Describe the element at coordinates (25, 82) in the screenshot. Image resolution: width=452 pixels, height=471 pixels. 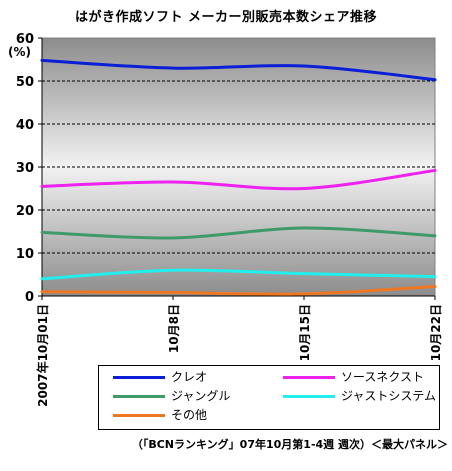
I see `y-tick-label: 50` at that location.